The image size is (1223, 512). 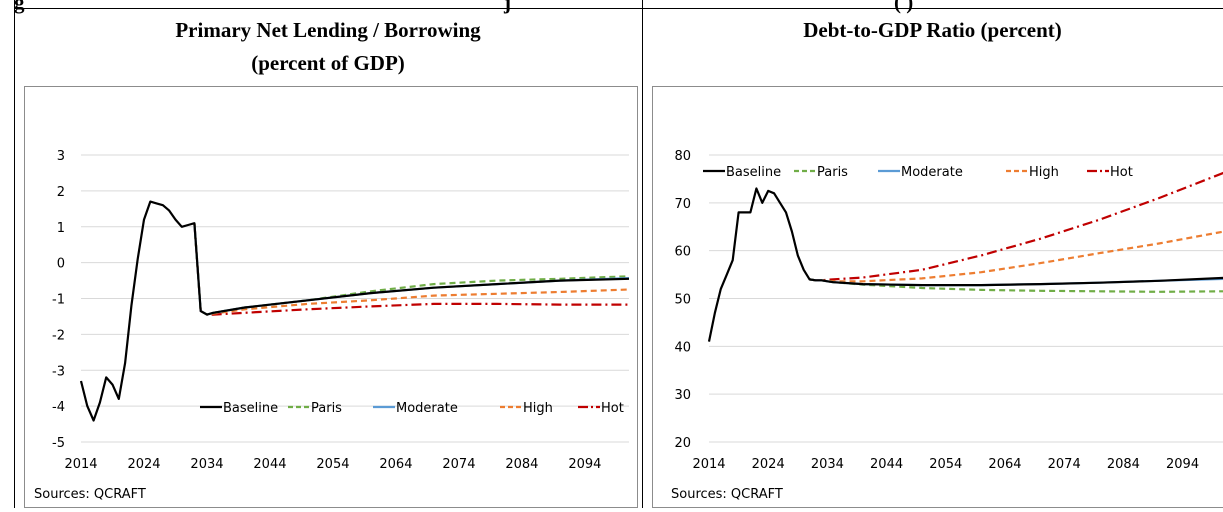 What do you see at coordinates (58, 300) in the screenshot?
I see `y-tick-label: -1` at bounding box center [58, 300].